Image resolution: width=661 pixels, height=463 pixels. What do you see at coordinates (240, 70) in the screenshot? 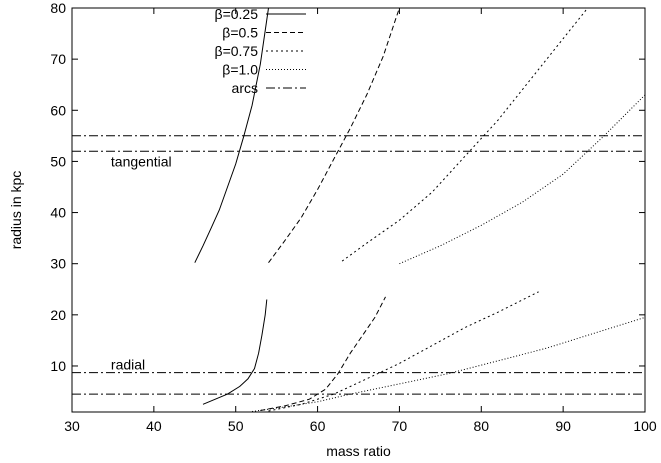
I see `legend-label-3: β=1.0` at bounding box center [240, 70].